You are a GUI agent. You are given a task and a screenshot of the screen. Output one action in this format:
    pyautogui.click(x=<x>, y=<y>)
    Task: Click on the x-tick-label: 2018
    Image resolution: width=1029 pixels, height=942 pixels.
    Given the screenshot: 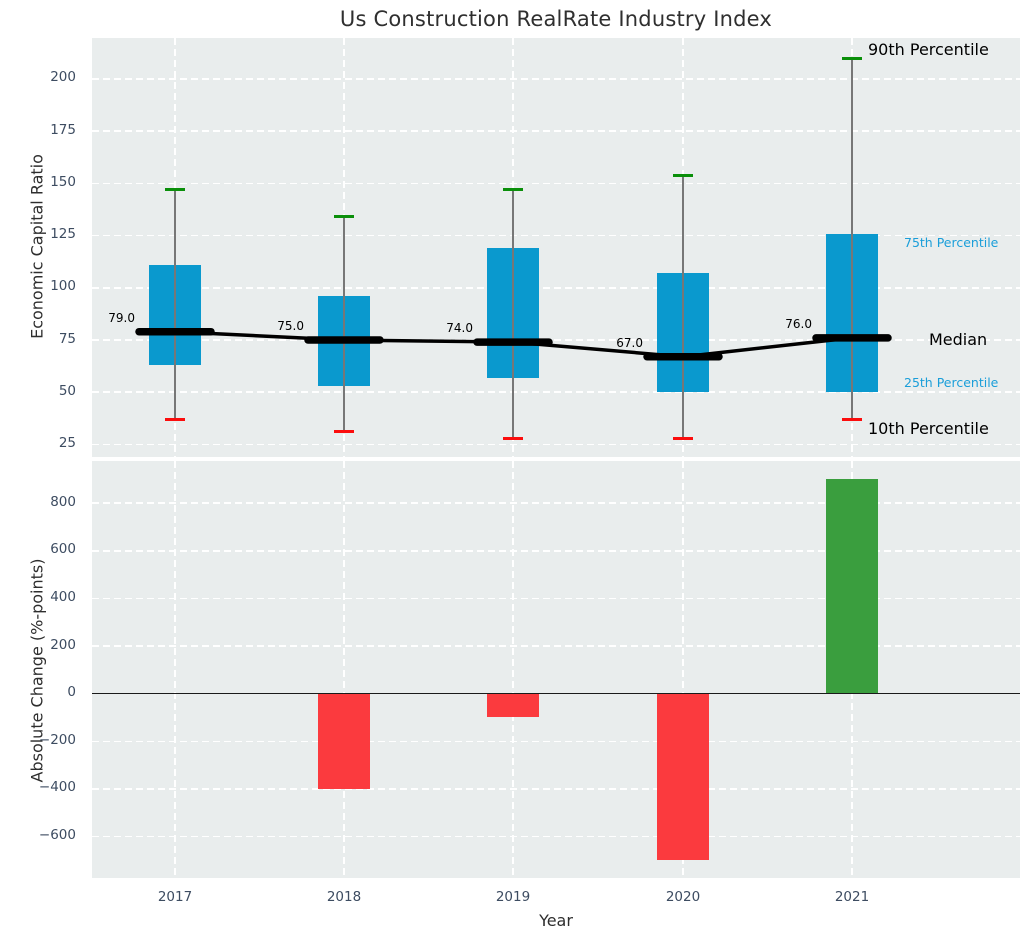 What is the action you would take?
    pyautogui.click(x=344, y=897)
    